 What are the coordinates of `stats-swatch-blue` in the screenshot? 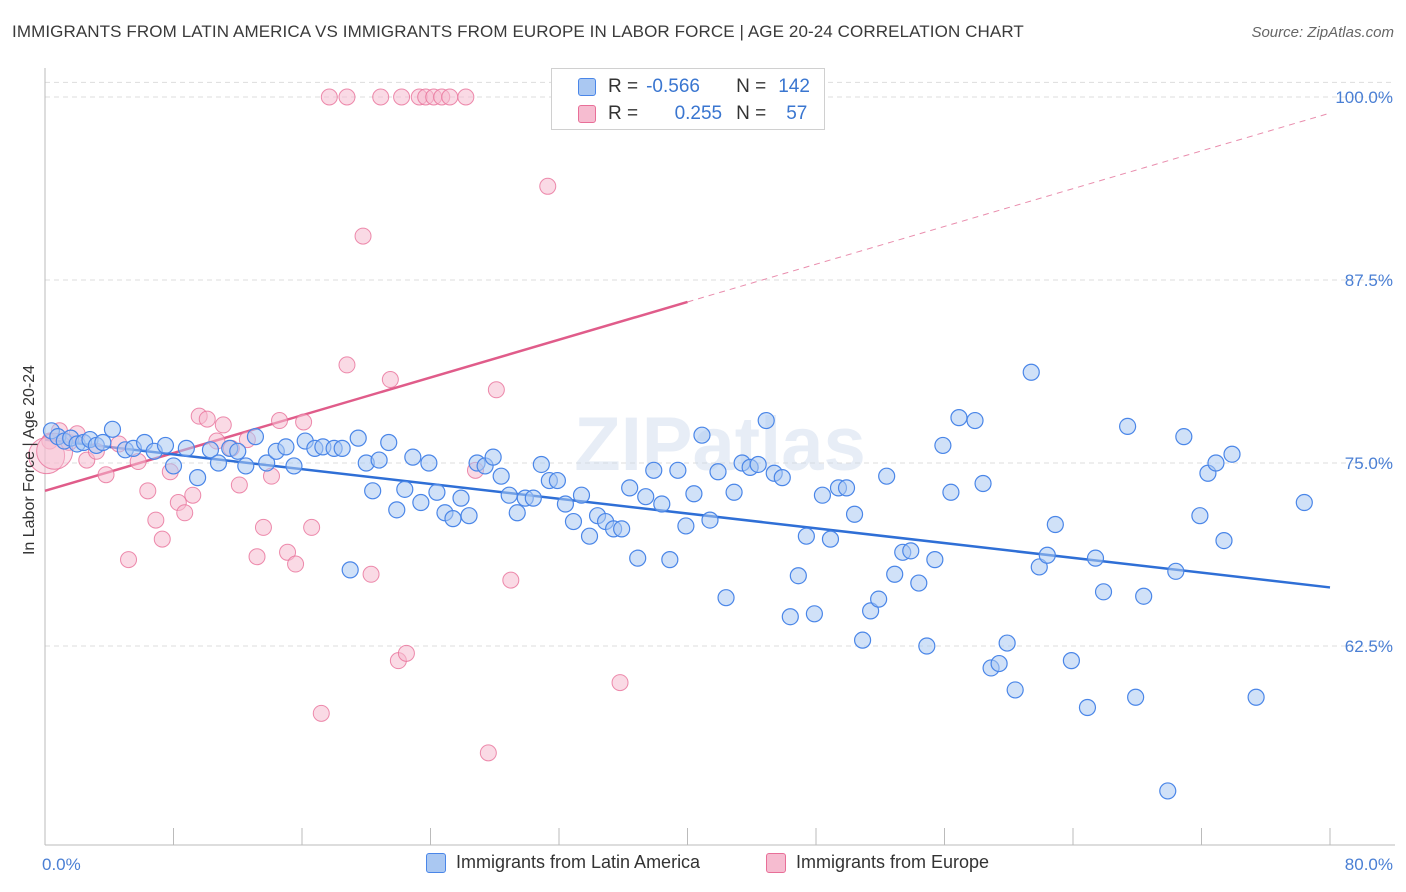 It's located at (587, 87).